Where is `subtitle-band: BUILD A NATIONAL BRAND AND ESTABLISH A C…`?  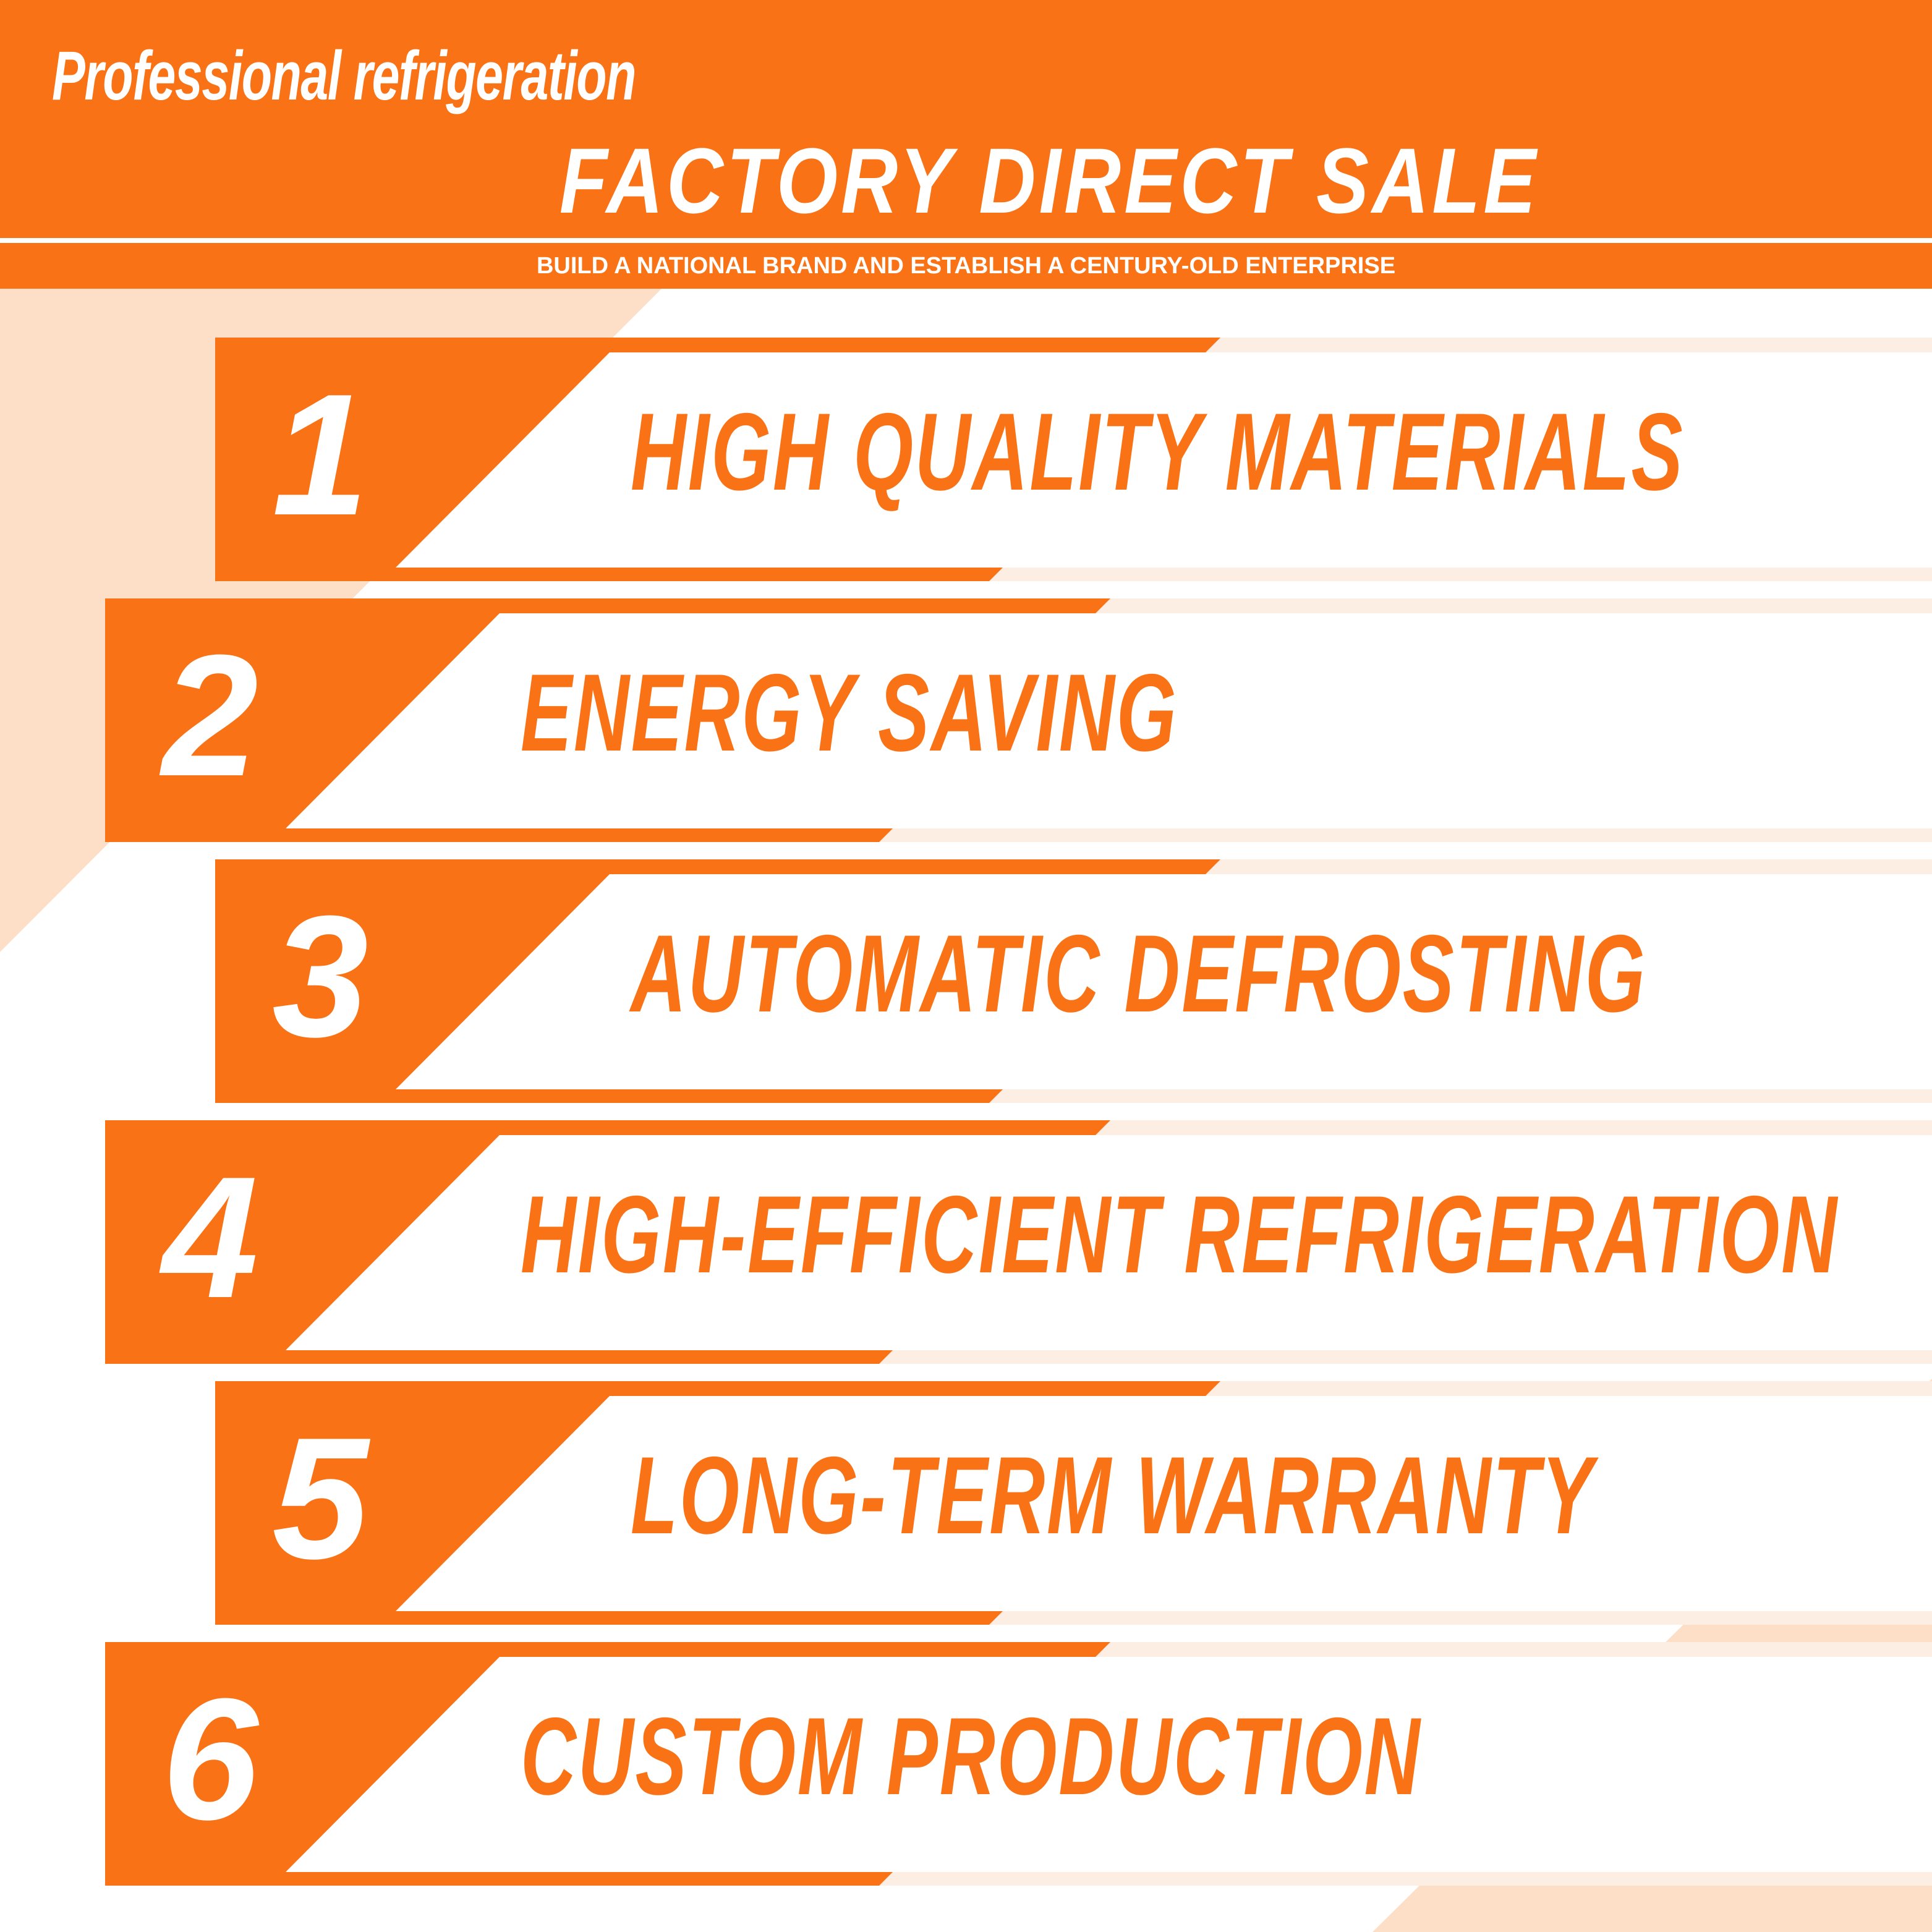
subtitle-band: BUILD A NATIONAL BRAND AND ESTABLISH A C… is located at coordinates (966, 266).